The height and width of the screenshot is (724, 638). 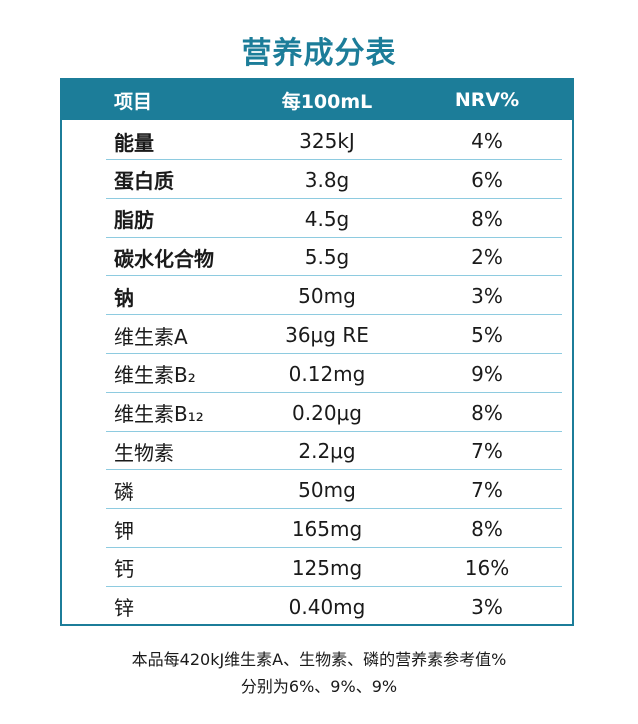 What do you see at coordinates (124, 608) in the screenshot?
I see `table-cell: 锌` at bounding box center [124, 608].